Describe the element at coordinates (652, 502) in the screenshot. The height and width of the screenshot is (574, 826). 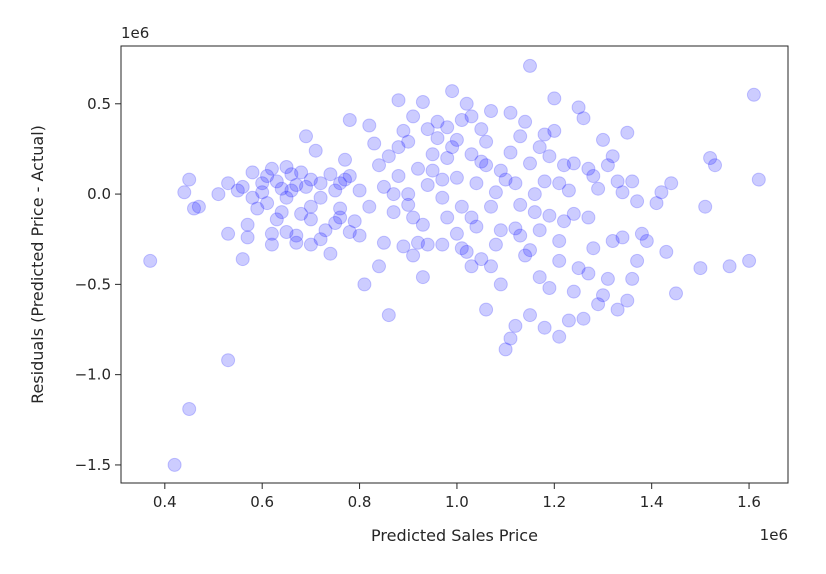
I see `x-tick-label: 1.4` at that location.